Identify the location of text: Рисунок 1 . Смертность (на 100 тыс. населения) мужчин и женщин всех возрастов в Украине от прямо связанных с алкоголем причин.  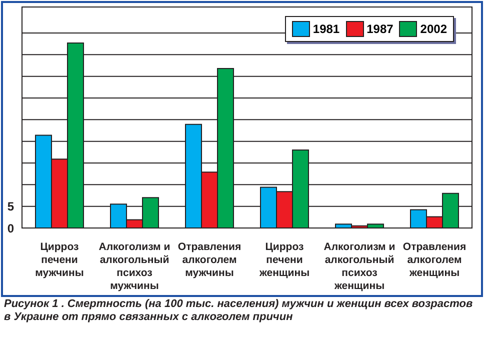
(239, 311).